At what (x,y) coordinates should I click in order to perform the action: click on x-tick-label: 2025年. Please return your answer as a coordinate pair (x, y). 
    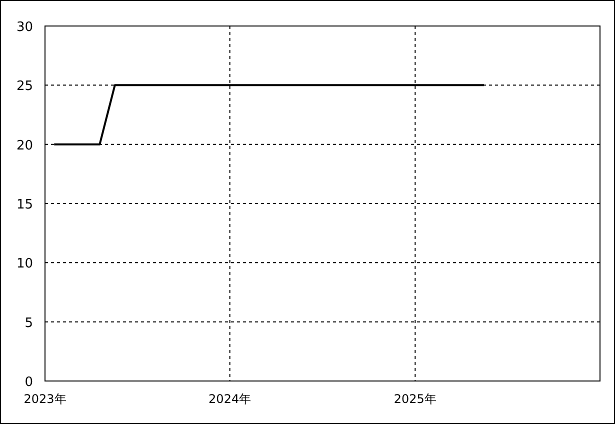
    Looking at the image, I should click on (415, 399).